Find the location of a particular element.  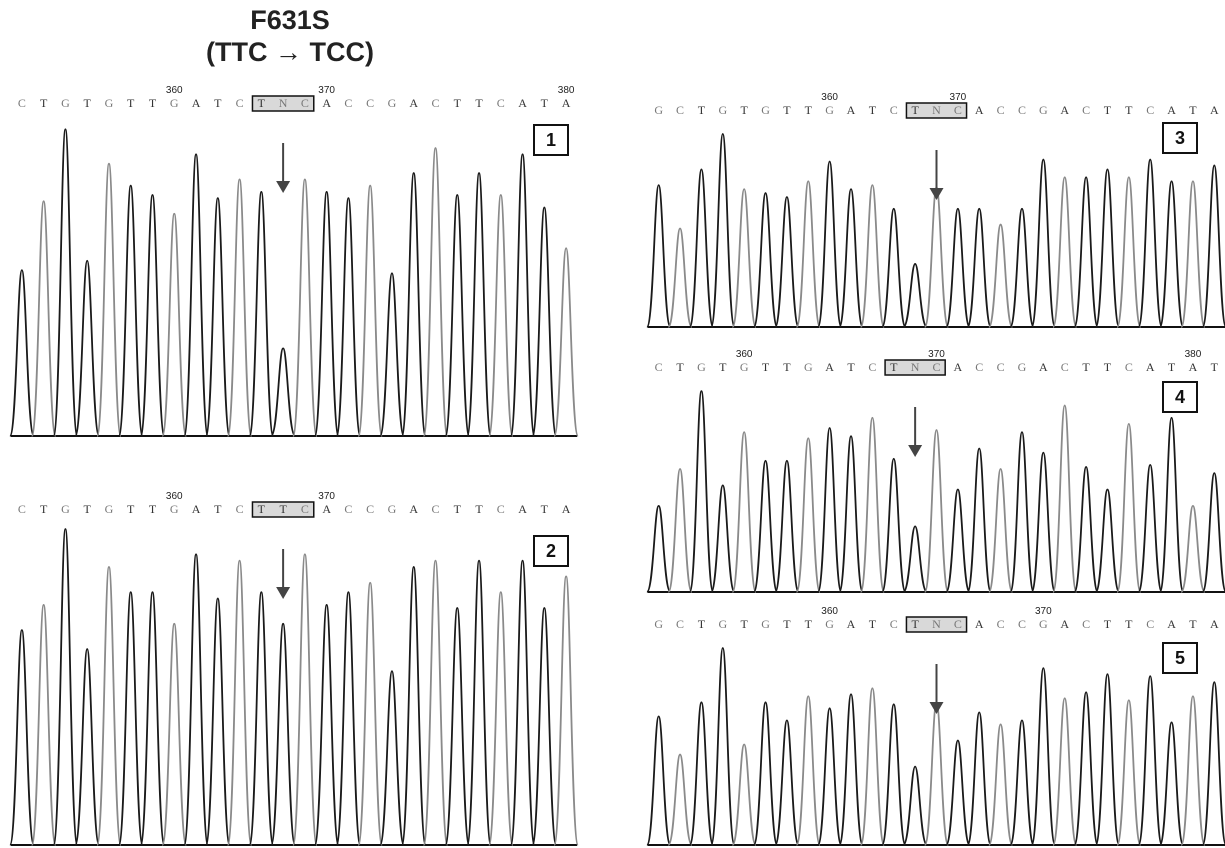

mutation-arrow-icon is located at coordinates (283, 187).